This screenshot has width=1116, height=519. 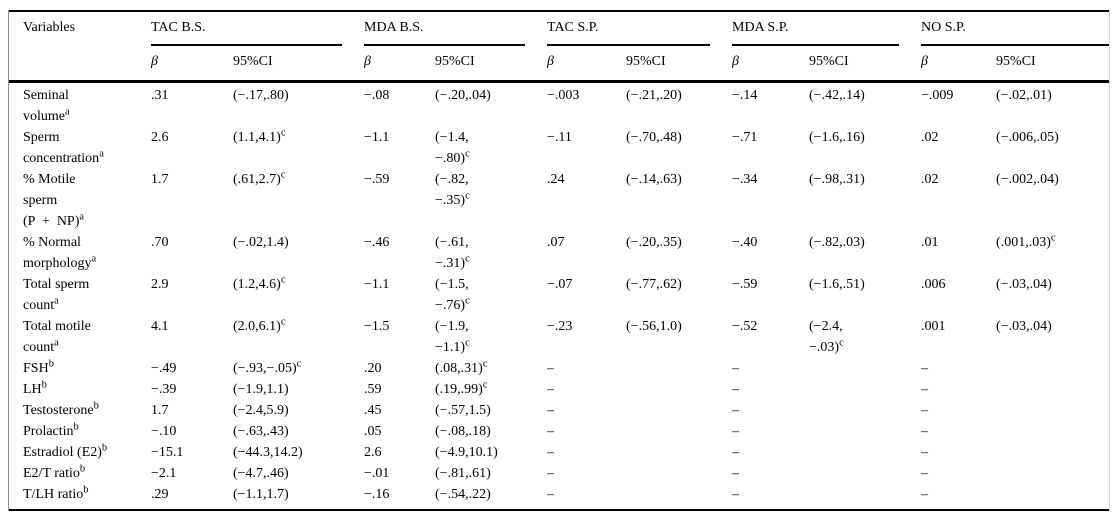 I want to click on table-row: LHb −.39 (−1.9,1.1) .59 (.19,.99)c – – –, so click(x=559, y=389).